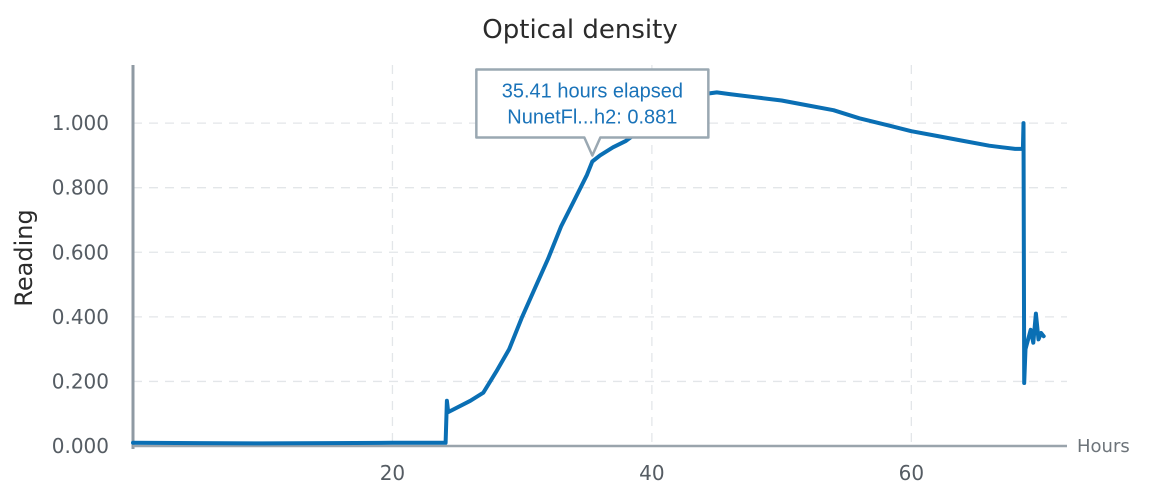 This screenshot has height=498, width=1151. I want to click on tooltip-box, so click(592, 112).